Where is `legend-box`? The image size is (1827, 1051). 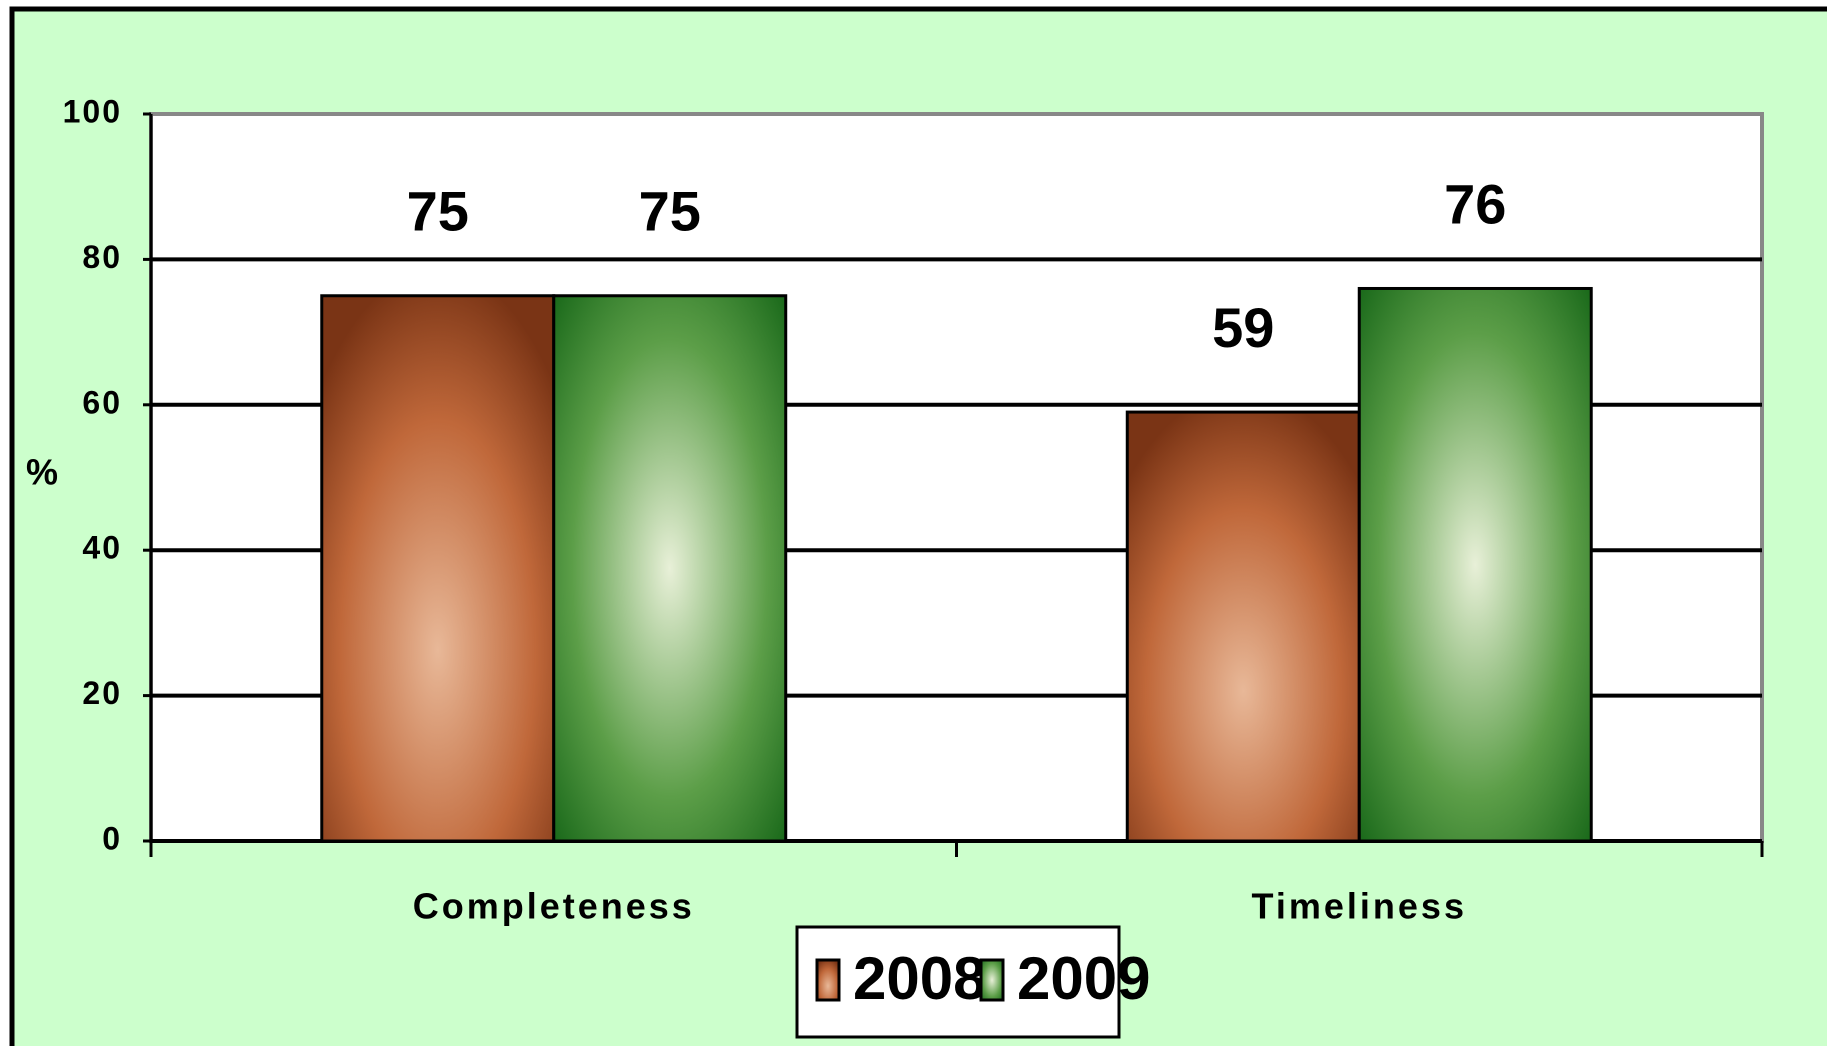 legend-box is located at coordinates (958, 982).